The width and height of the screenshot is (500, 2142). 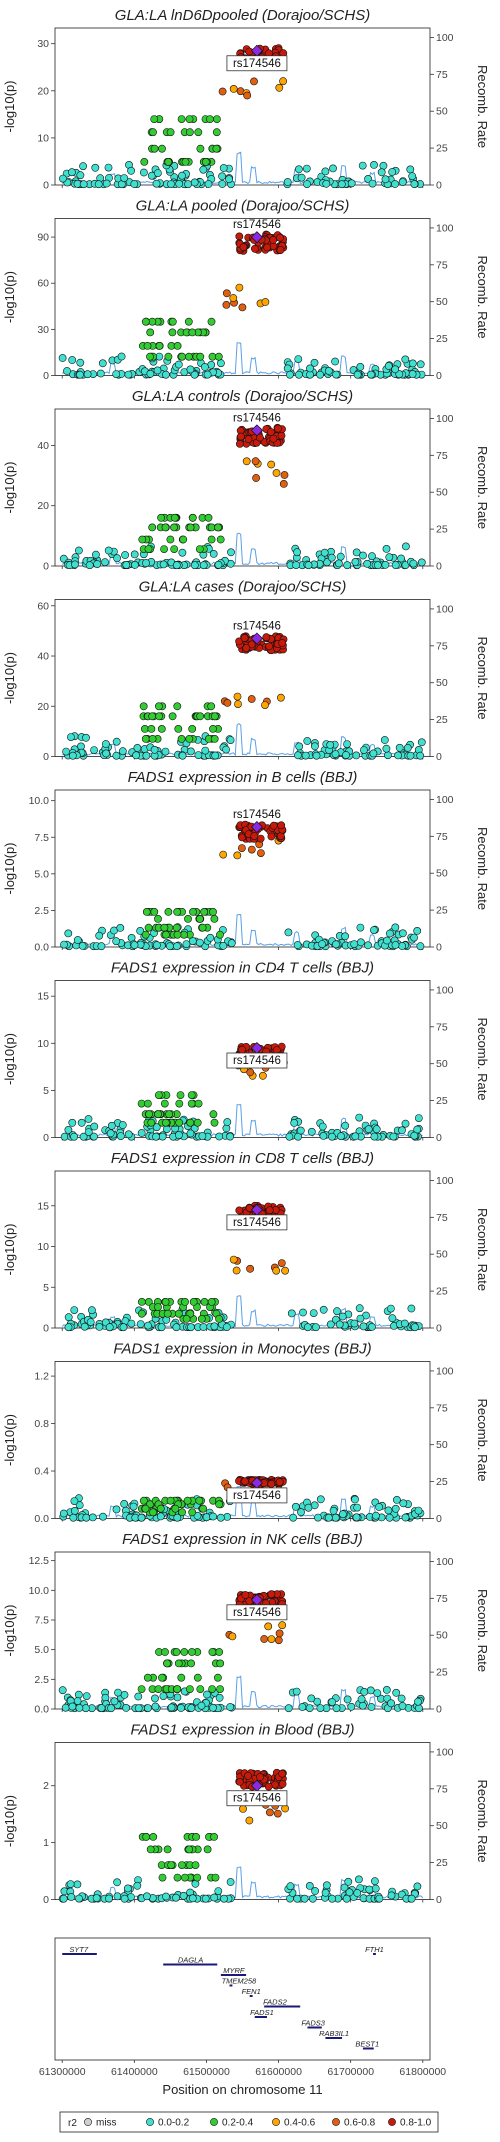 What do you see at coordinates (46, 1091) in the screenshot?
I see `y-tick-label: 5` at bounding box center [46, 1091].